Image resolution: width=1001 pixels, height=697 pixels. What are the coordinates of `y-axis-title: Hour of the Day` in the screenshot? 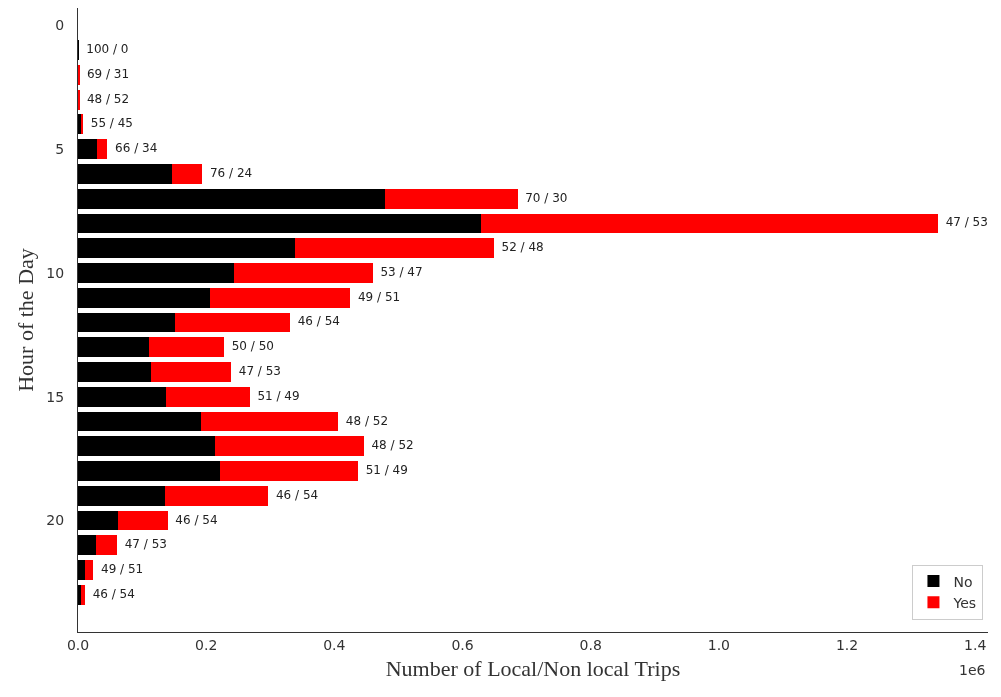 It's located at (26, 320).